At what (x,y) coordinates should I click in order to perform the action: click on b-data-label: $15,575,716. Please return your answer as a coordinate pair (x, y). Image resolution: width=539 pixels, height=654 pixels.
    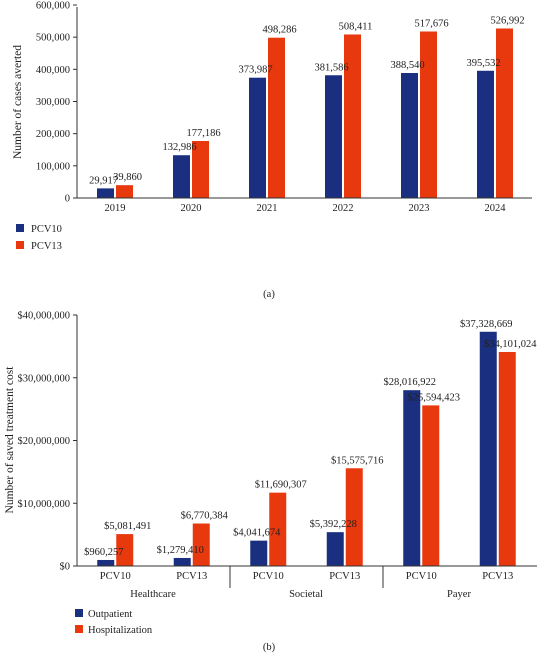
    Looking at the image, I should click on (357, 460).